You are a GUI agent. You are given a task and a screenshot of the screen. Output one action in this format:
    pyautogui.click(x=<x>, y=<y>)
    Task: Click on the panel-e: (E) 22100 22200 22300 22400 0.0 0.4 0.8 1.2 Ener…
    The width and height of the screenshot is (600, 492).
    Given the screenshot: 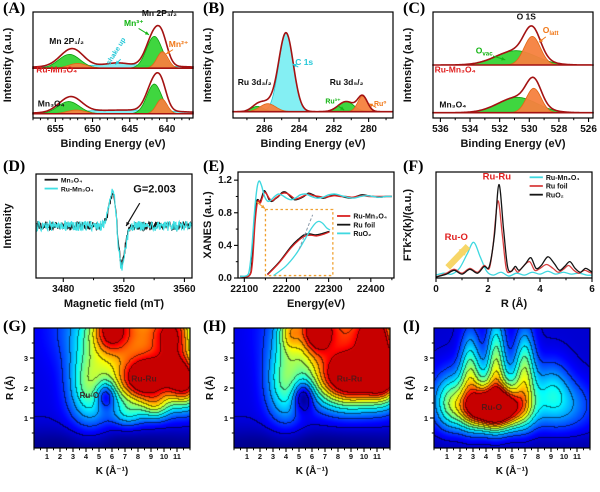 What is the action you would take?
    pyautogui.click(x=300, y=238)
    